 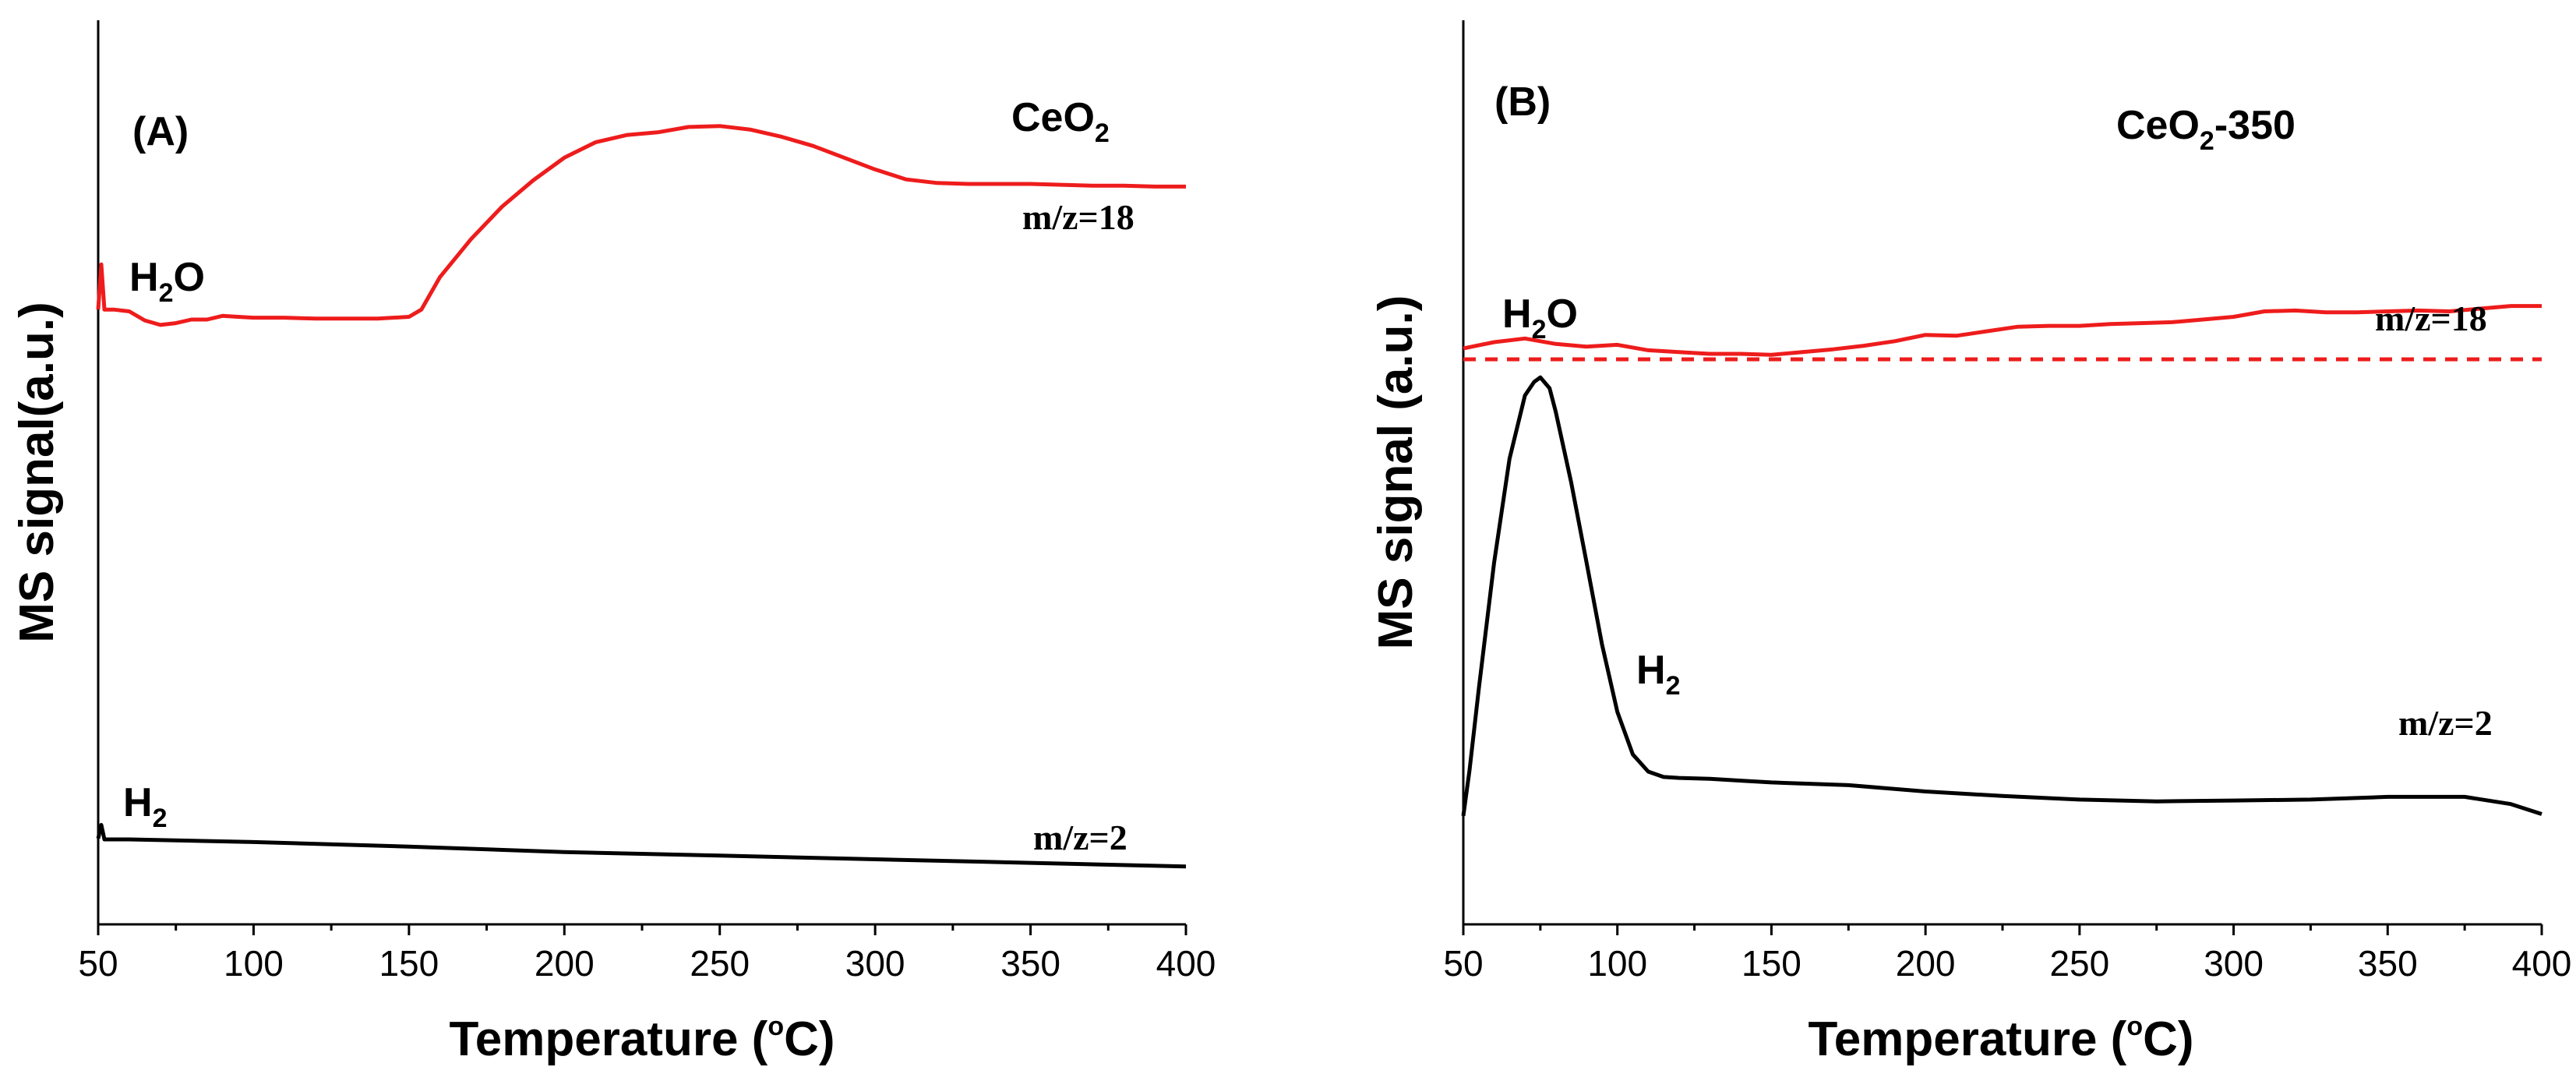 I want to click on sample-label: CeO2-350, so click(x=2205, y=129).